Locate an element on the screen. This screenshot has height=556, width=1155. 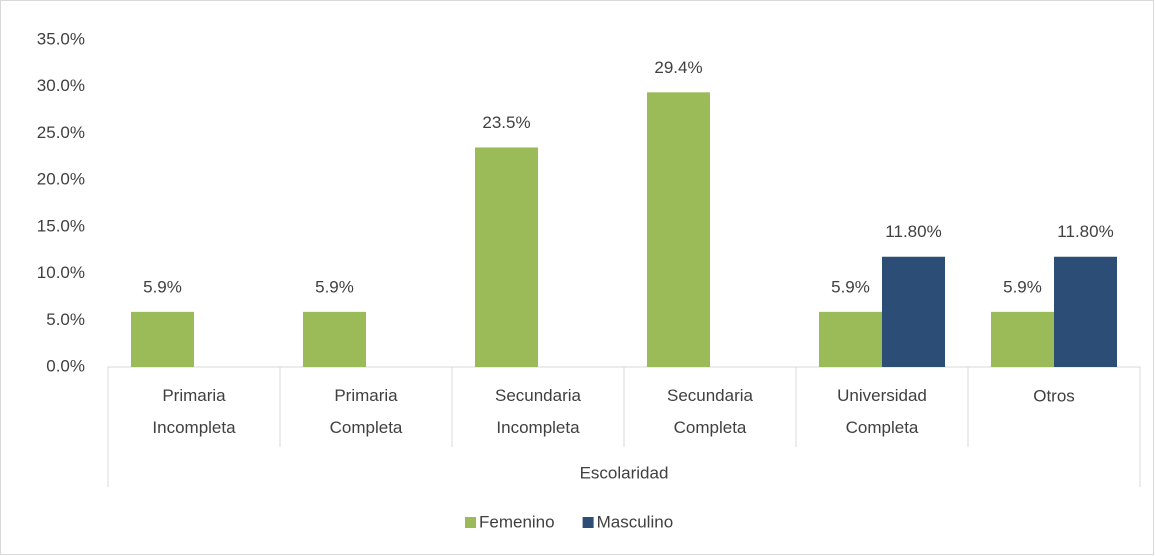
y-tick-label: 15.0% is located at coordinates (61, 225).